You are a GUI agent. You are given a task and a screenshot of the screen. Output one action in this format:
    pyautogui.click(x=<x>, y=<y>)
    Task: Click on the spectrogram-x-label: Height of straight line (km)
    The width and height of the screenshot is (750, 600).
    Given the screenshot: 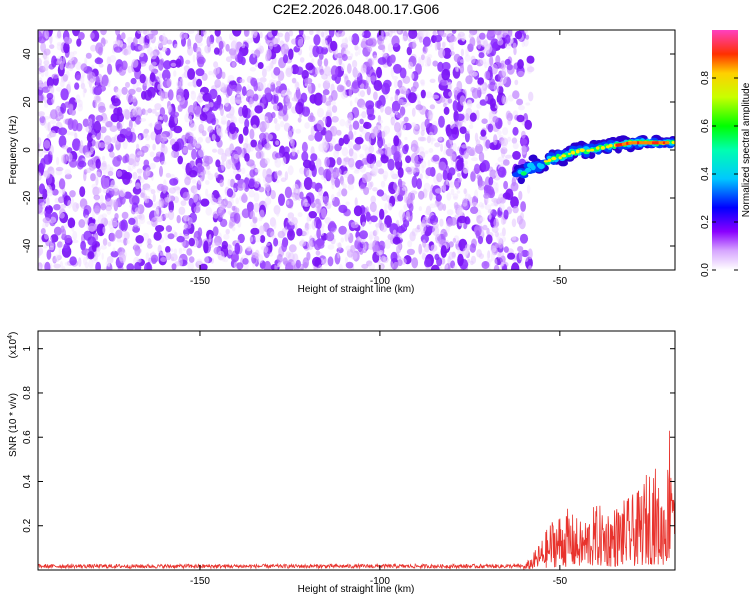 What is the action you would take?
    pyautogui.click(x=356, y=289)
    